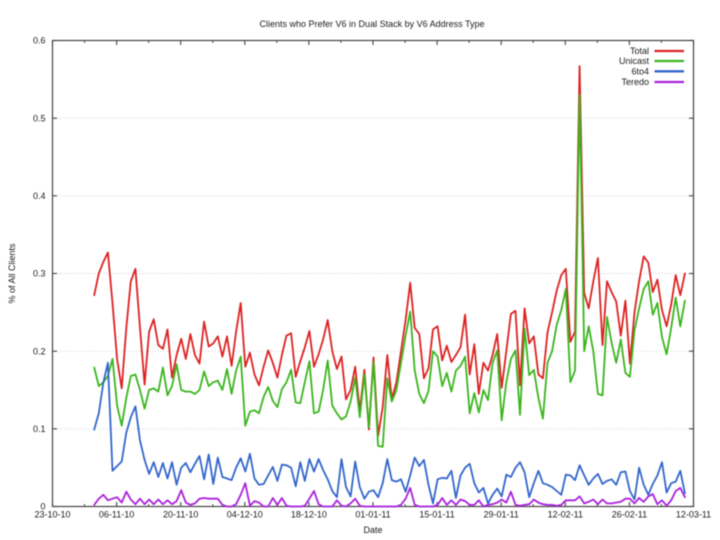  Describe the element at coordinates (39, 196) in the screenshot. I see `svg-text: 0.4` at that location.